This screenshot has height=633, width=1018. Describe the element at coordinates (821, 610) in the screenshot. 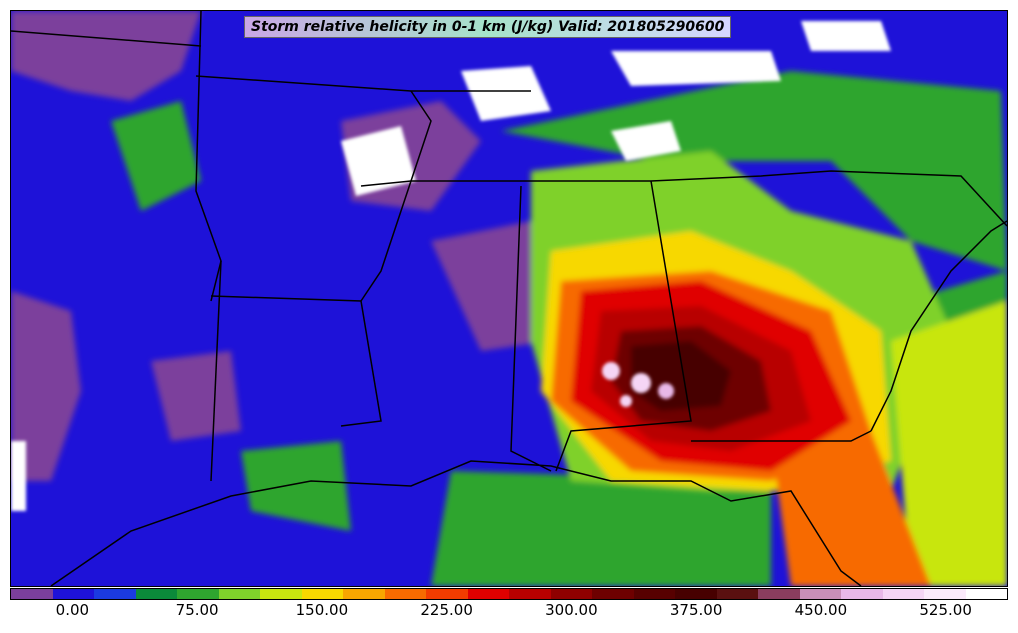

I see `colorbar-tick-label: 450.00` at that location.